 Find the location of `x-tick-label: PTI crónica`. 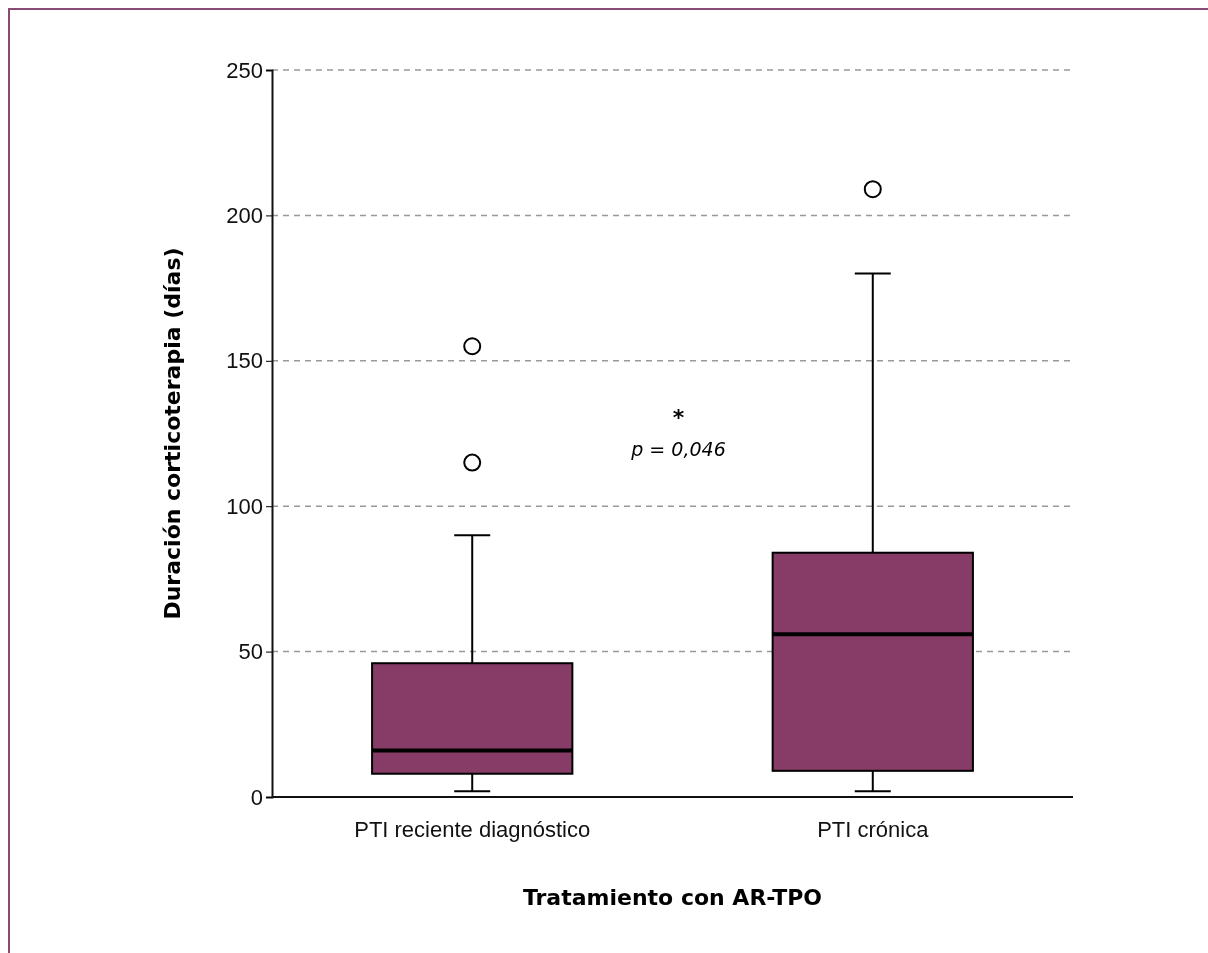

x-tick-label: PTI crónica is located at coordinates (873, 830).